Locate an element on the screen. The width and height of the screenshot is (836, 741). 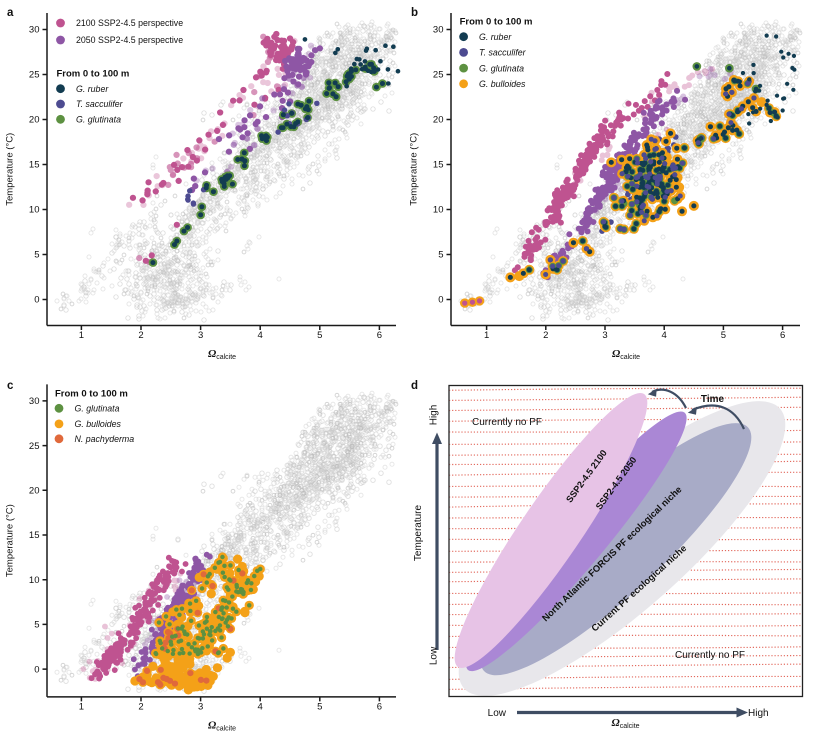
svg-text: N. pachyderma is located at coordinates (105, 439).